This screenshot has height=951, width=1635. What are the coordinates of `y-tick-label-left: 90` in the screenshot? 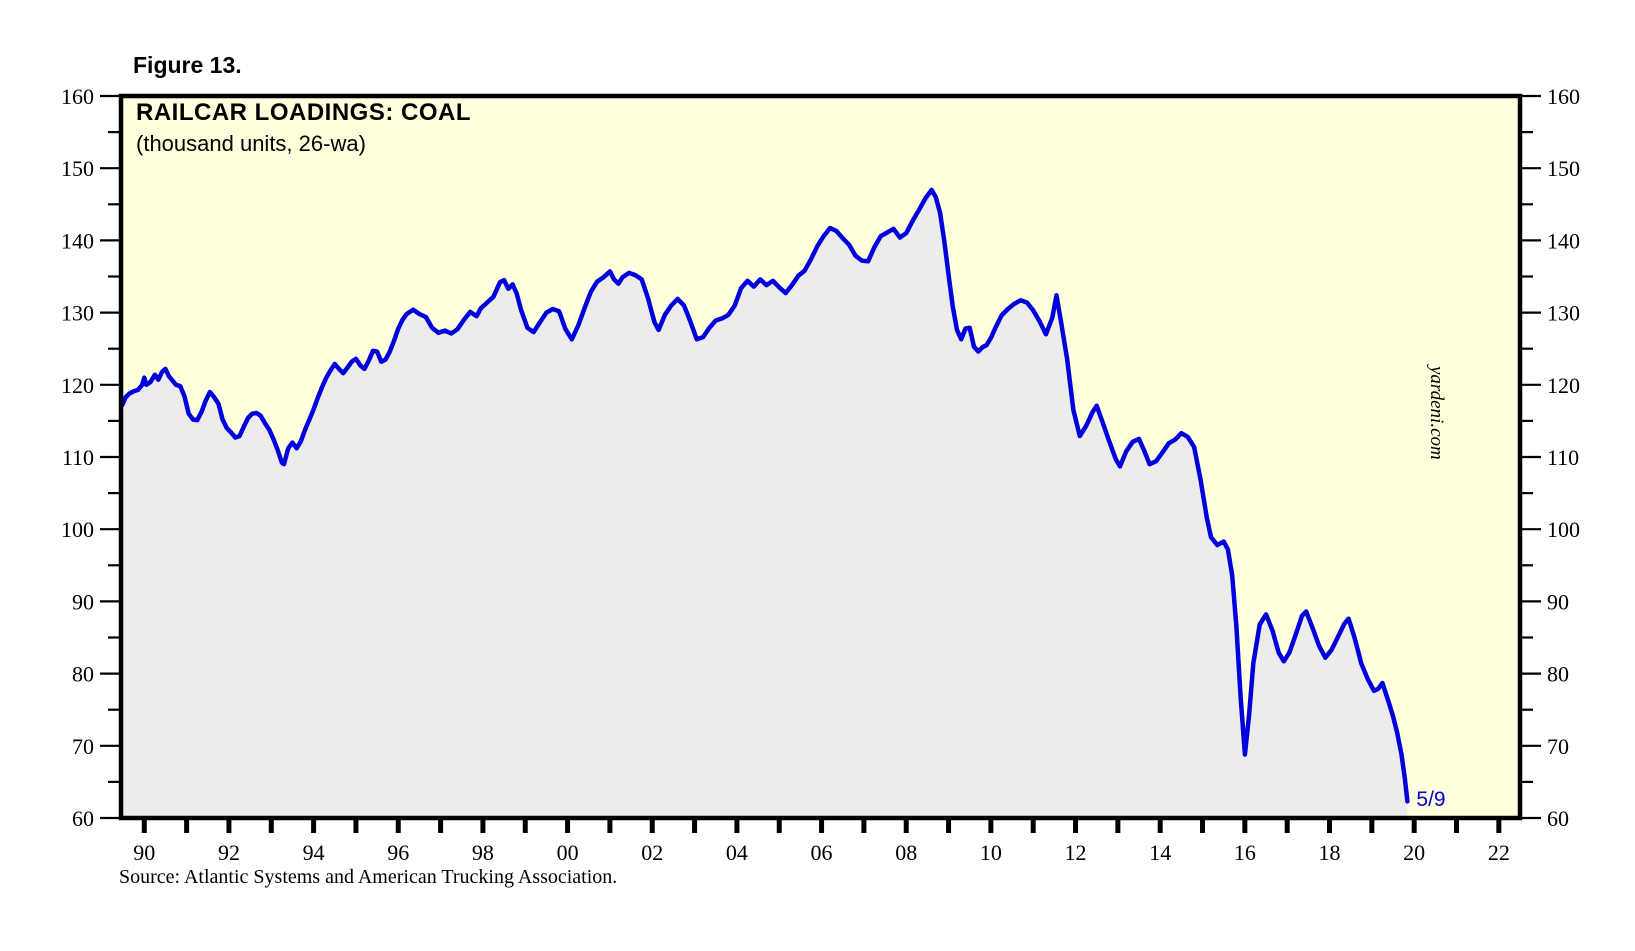 It's located at (83, 601).